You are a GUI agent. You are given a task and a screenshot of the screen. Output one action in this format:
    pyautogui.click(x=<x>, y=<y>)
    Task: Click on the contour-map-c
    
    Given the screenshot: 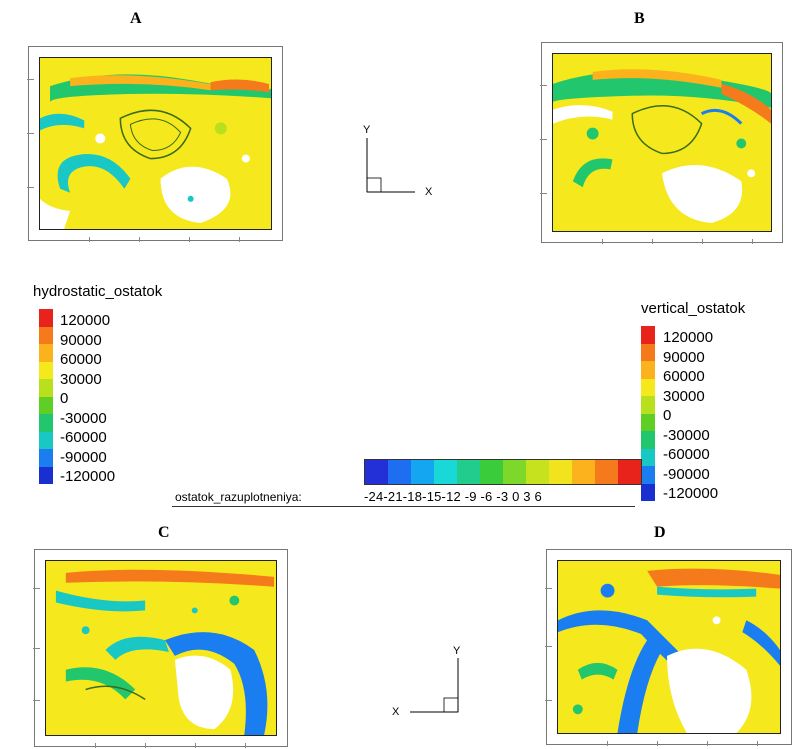 What is the action you would take?
    pyautogui.click(x=161, y=648)
    